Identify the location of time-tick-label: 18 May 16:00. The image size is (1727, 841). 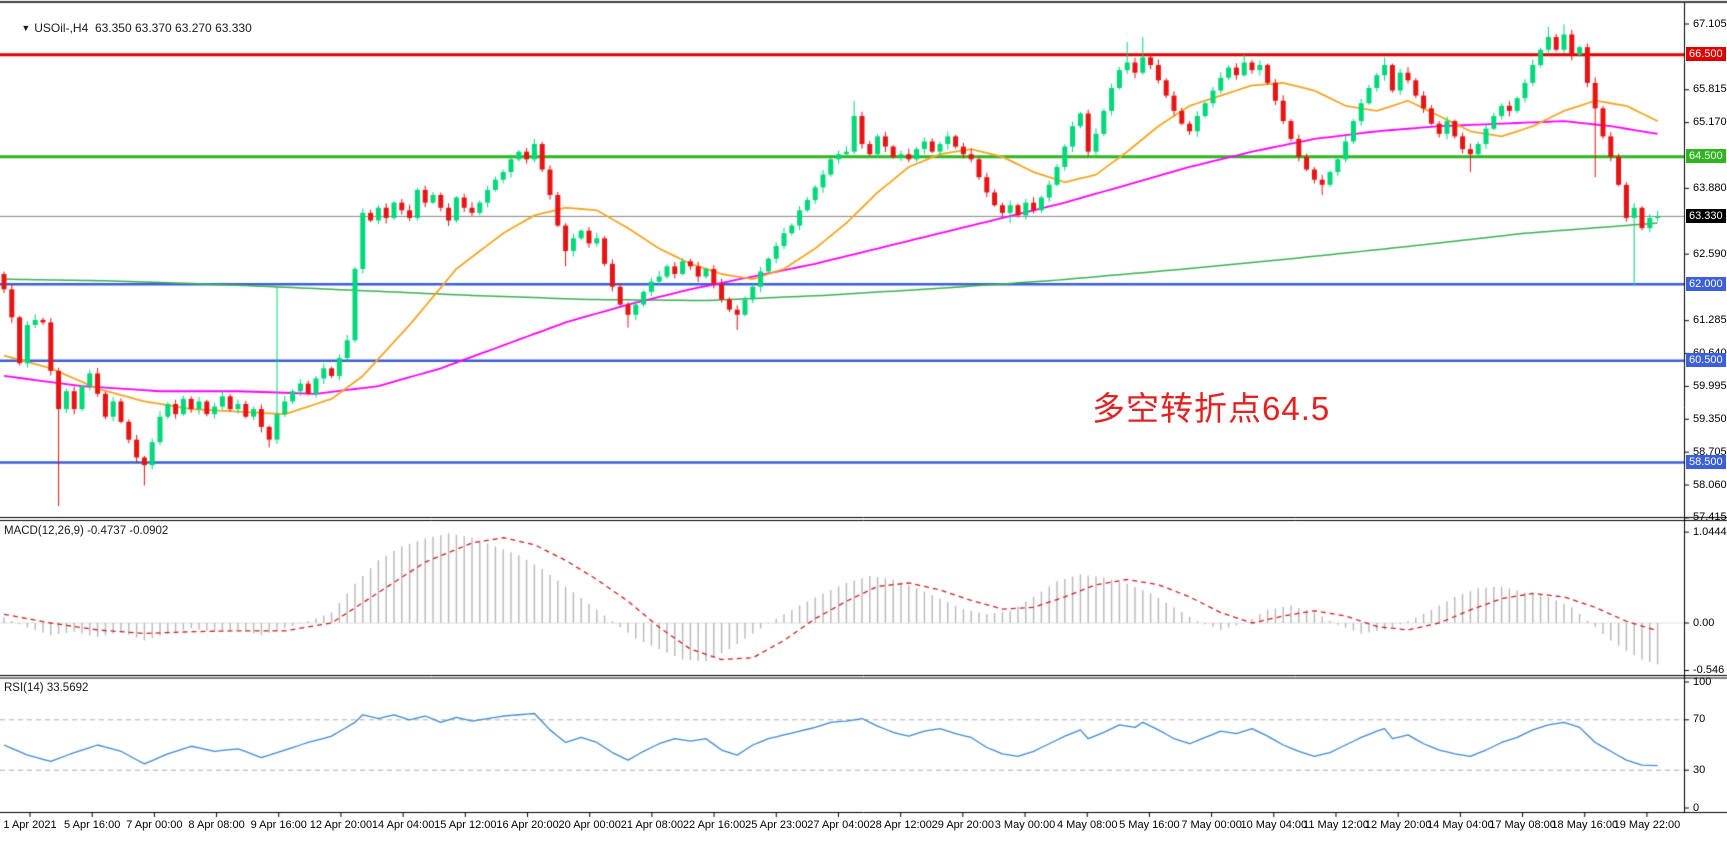
(1585, 825).